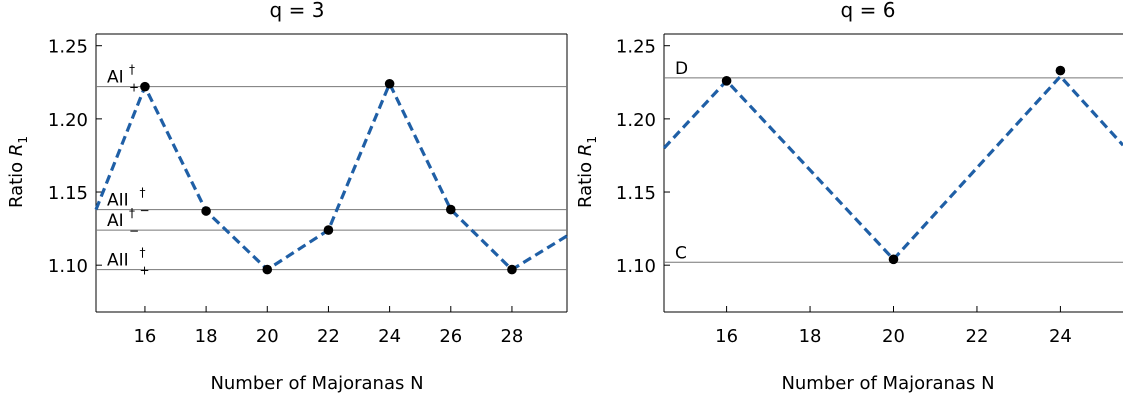 Image resolution: width=1123 pixels, height=400 pixels. What do you see at coordinates (681, 69) in the screenshot?
I see `reference-line-label: D` at bounding box center [681, 69].